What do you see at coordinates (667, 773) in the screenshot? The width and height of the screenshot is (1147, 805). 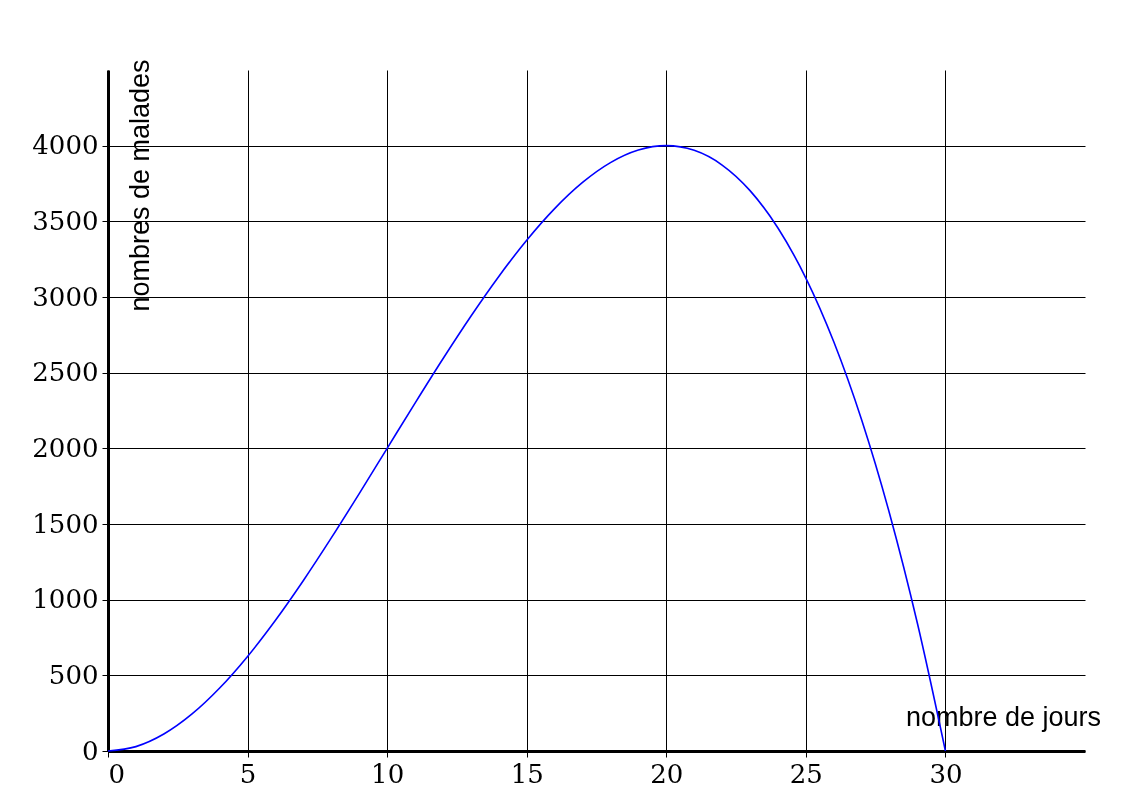 I see `x-tick-label: 20` at bounding box center [667, 773].